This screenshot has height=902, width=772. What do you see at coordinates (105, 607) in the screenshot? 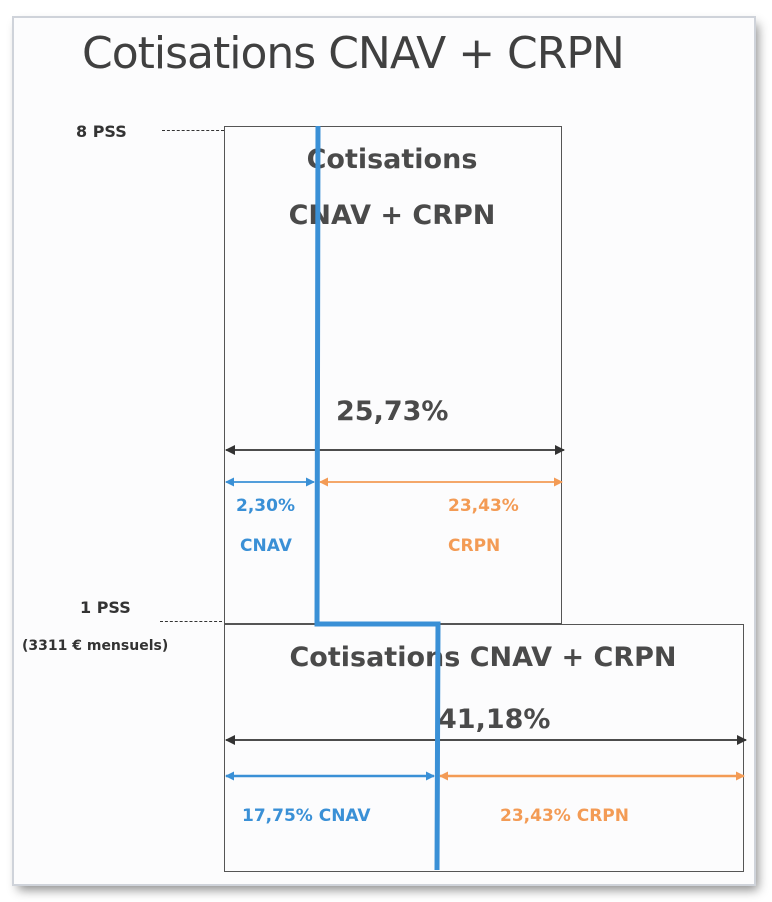
I see `level-1pss-label: 1 PSS` at bounding box center [105, 607].